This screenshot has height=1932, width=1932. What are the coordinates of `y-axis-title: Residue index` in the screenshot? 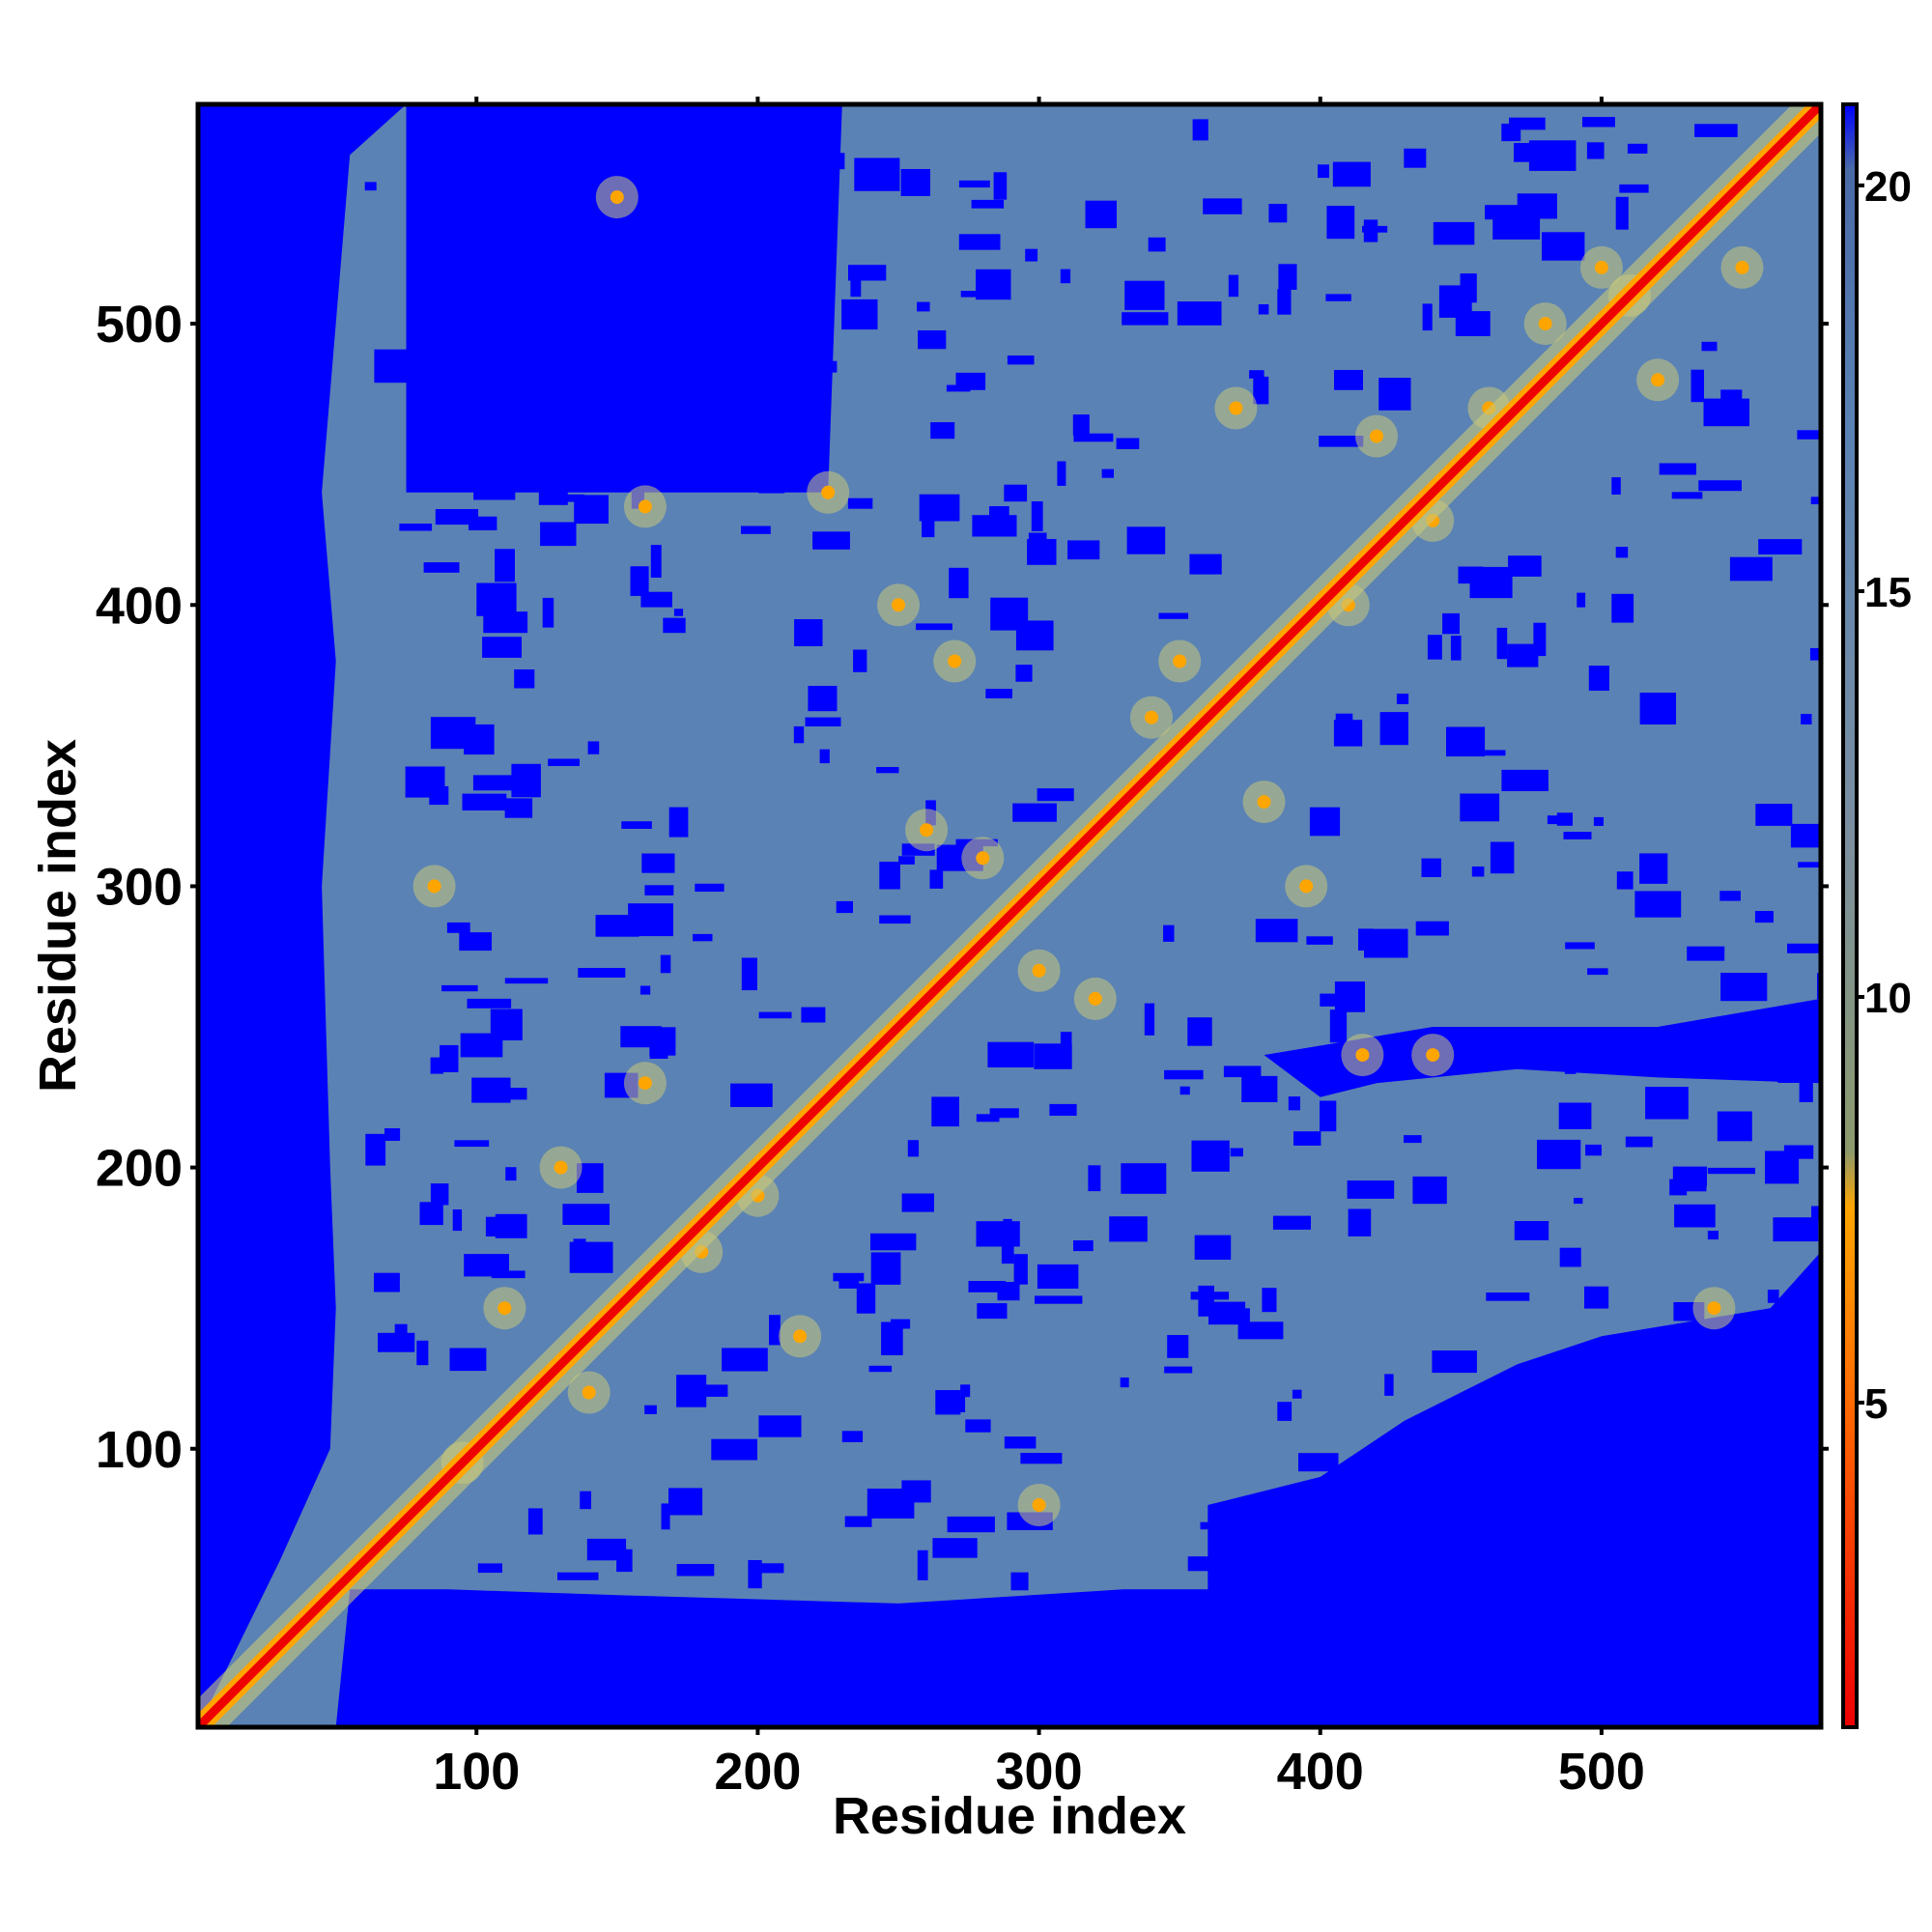 It's located at (58, 916).